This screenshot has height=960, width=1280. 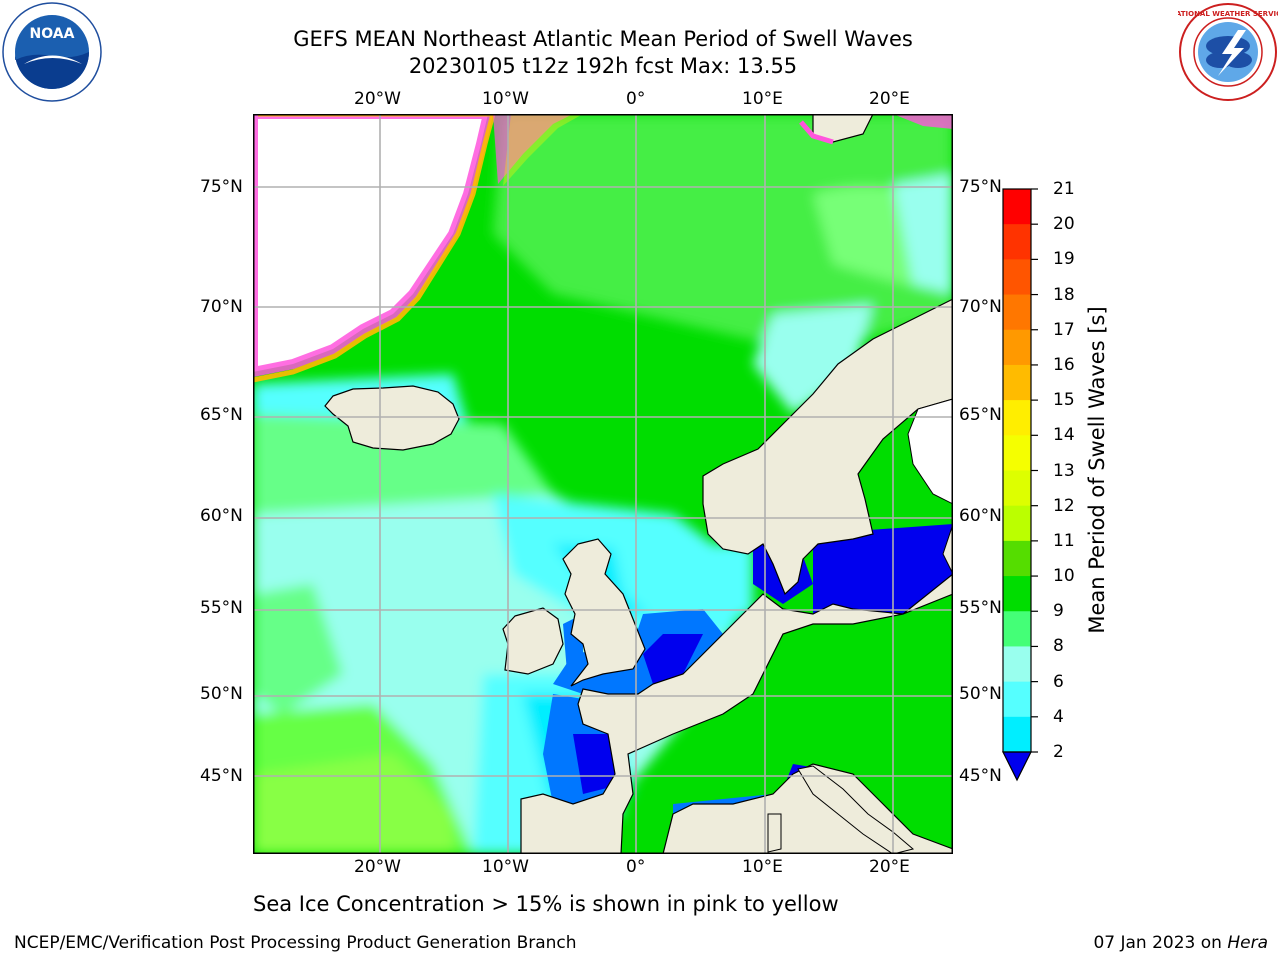 I want to click on colorbar-tick-label: 20, so click(x=1064, y=224).